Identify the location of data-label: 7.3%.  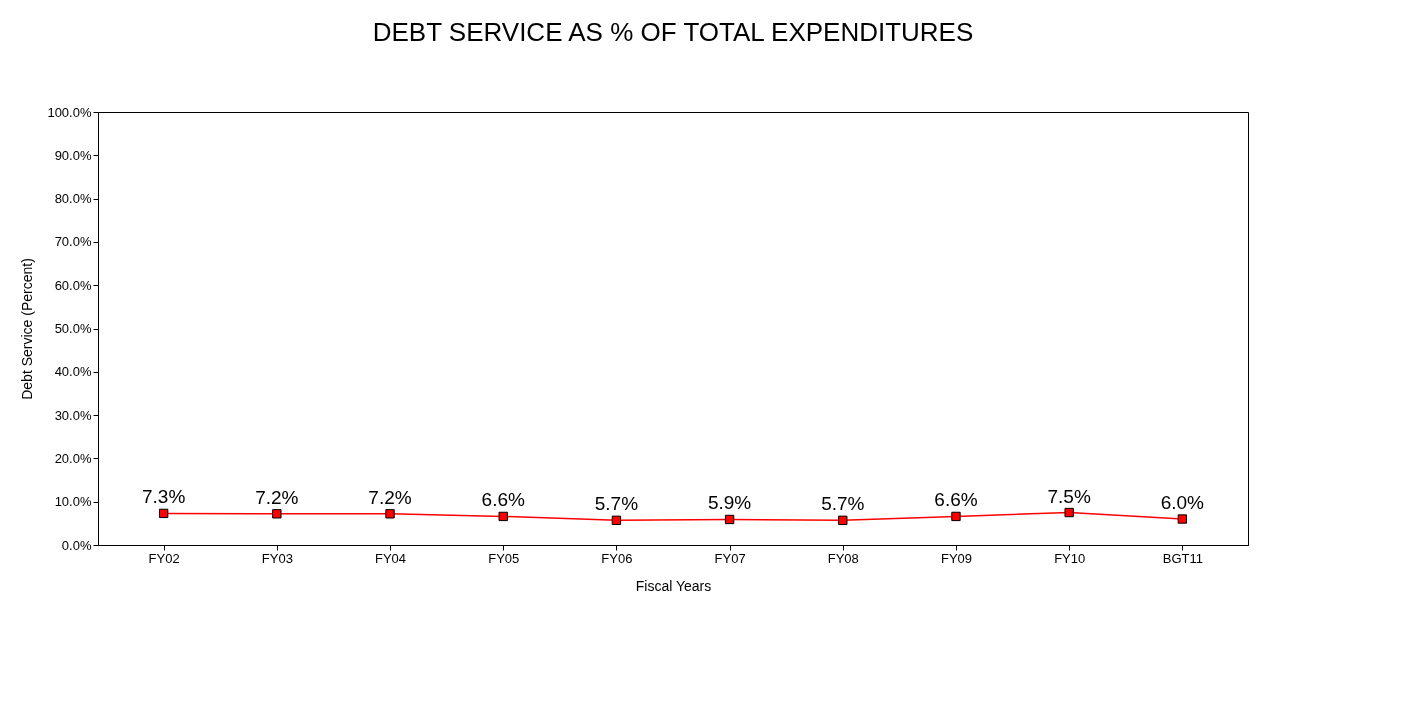
(163, 497).